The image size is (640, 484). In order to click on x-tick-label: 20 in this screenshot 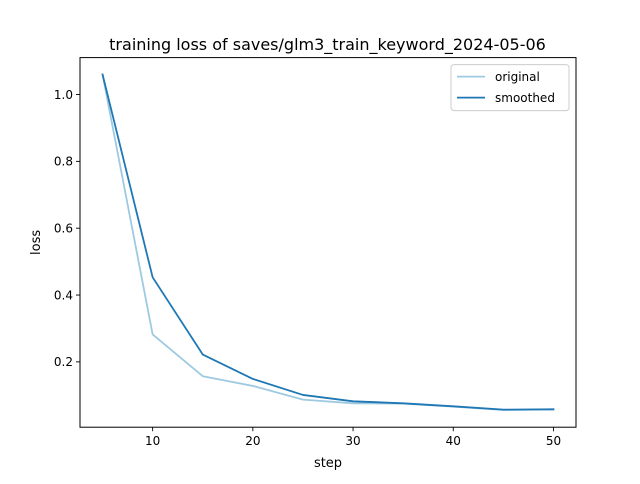, I will do `click(252, 441)`.